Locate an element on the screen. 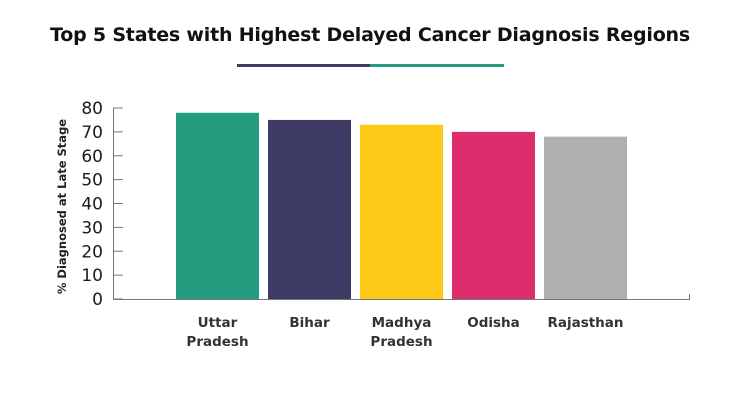 Image resolution: width=740 pixels, height=416 pixels. x-tick-label-line: Madhya is located at coordinates (402, 323).